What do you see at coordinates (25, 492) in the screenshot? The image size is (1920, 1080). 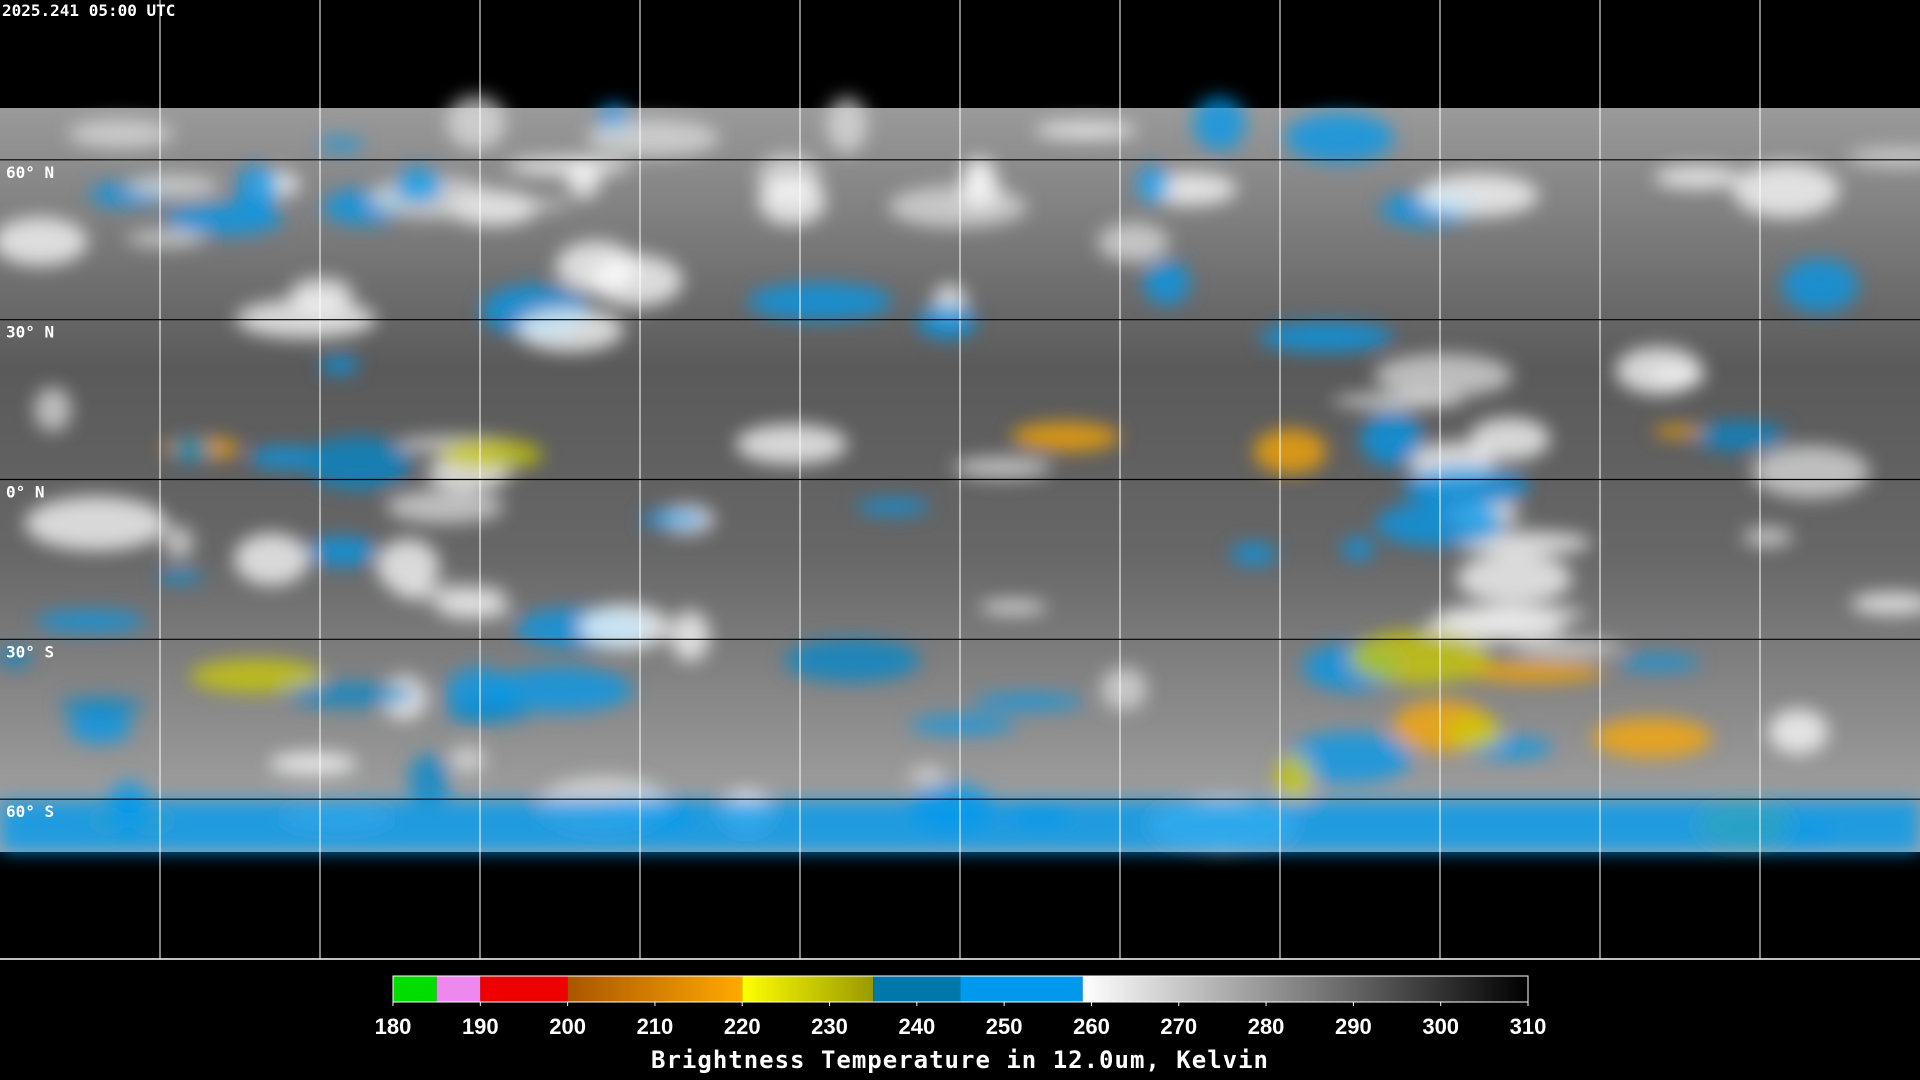 I see `latitude-label: 0° N` at bounding box center [25, 492].